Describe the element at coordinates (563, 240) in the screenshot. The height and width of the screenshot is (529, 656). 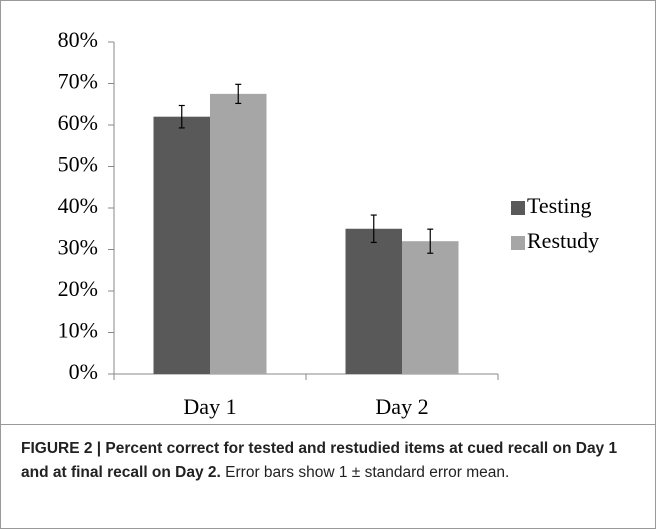
I see `legend-label: Restudy` at that location.